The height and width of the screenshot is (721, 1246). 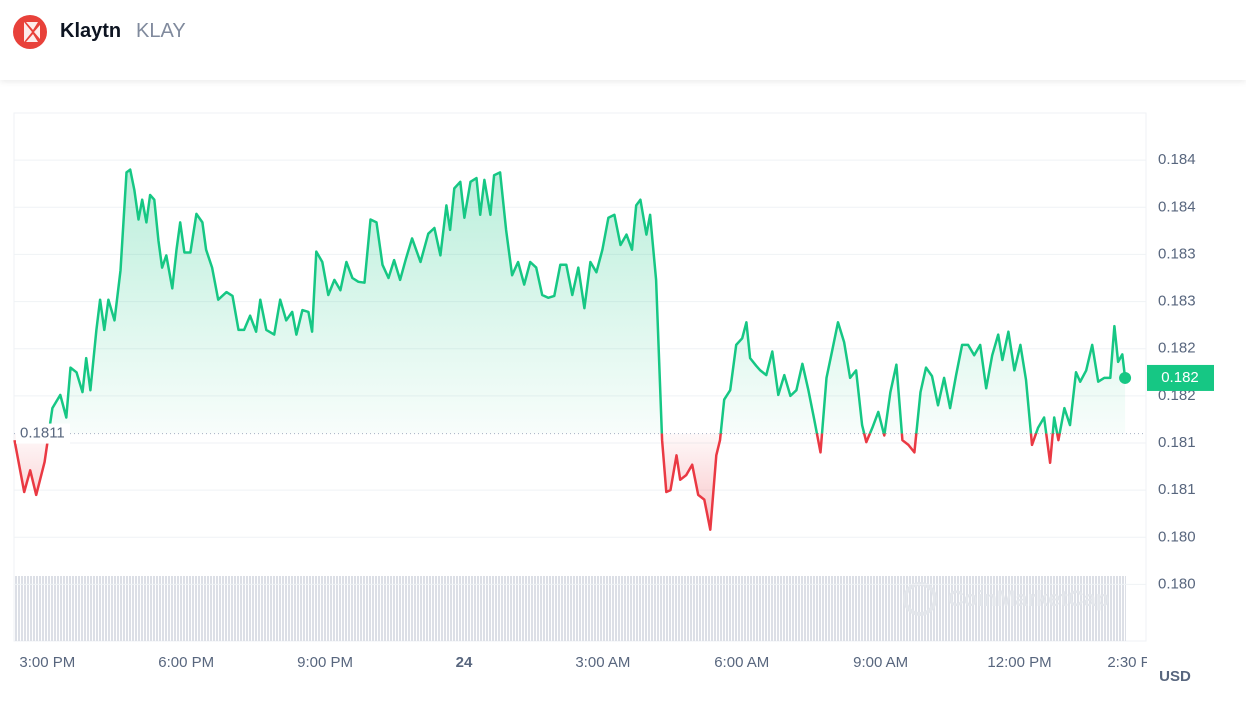 What do you see at coordinates (30, 32) in the screenshot?
I see `logo` at bounding box center [30, 32].